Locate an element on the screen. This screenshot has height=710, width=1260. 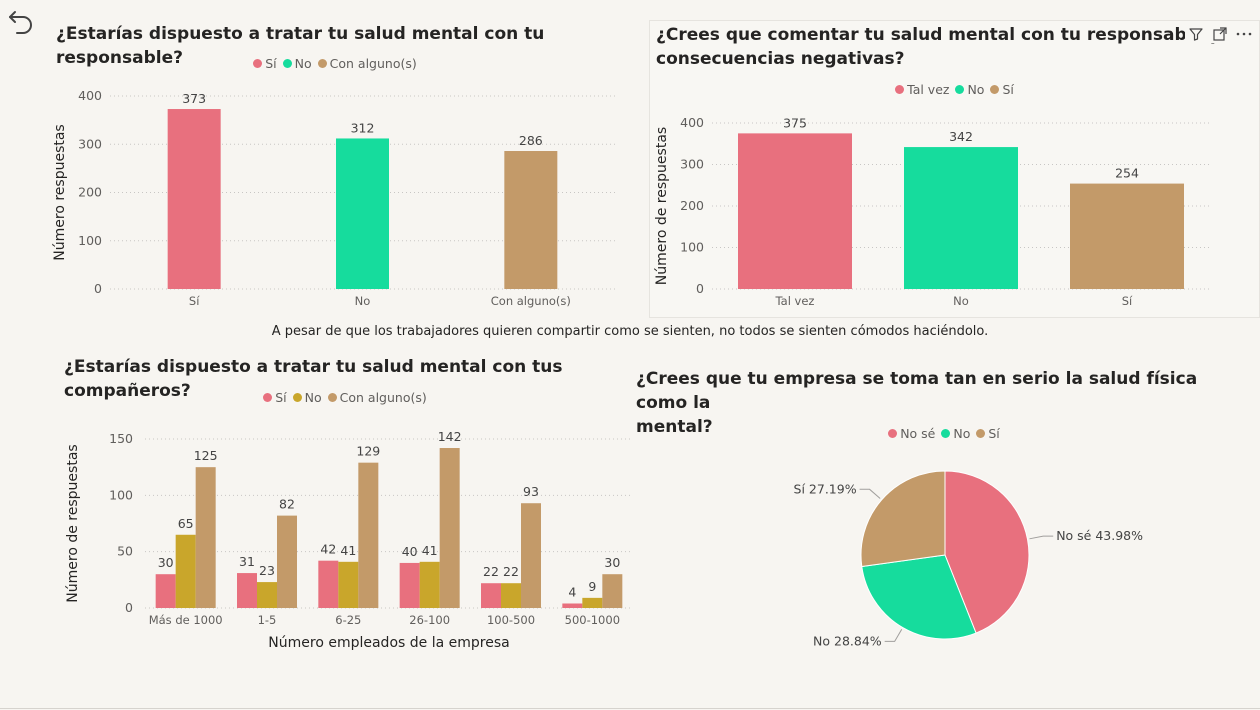
x-tick-label: 1-5 is located at coordinates (267, 620).